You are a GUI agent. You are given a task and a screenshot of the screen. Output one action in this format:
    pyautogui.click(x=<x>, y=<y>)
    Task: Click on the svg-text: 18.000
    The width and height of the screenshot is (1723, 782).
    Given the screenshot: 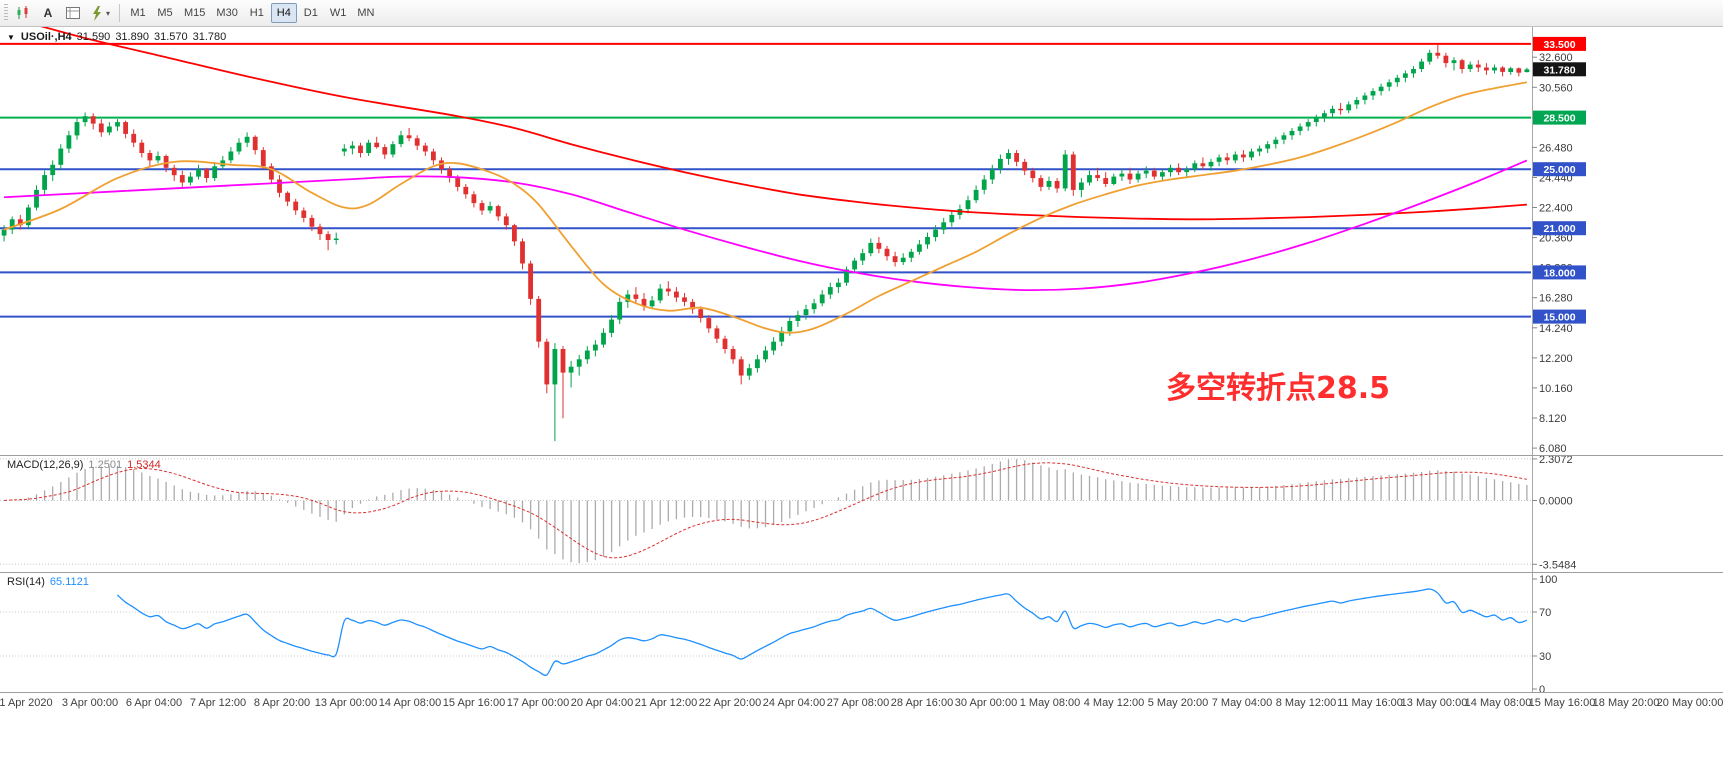 What is the action you would take?
    pyautogui.click(x=1559, y=273)
    